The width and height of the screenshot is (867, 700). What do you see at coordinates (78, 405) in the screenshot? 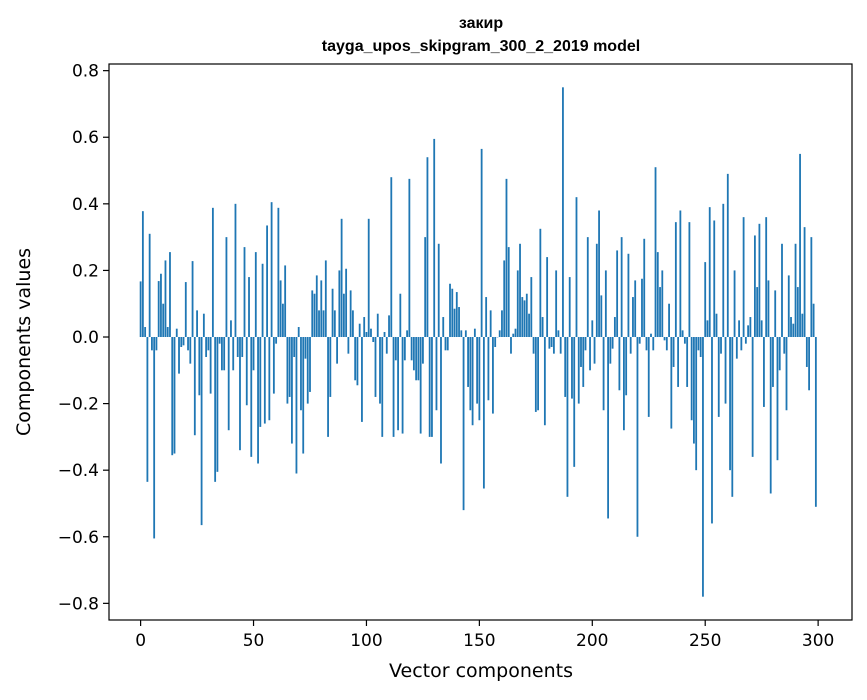
I see `y-tick-label: −0.2` at bounding box center [78, 405].